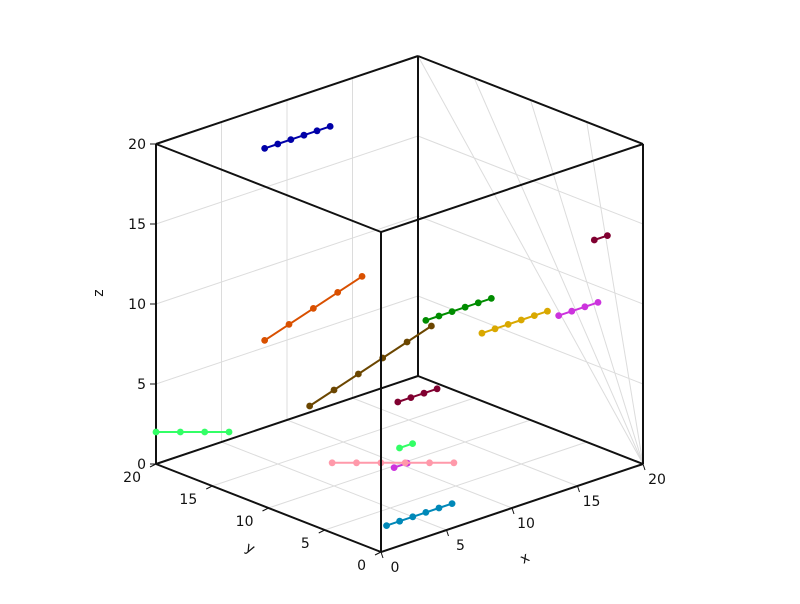 This screenshot has width=800, height=604. Describe the element at coordinates (137, 305) in the screenshot. I see `z-tick-label: 10` at that location.